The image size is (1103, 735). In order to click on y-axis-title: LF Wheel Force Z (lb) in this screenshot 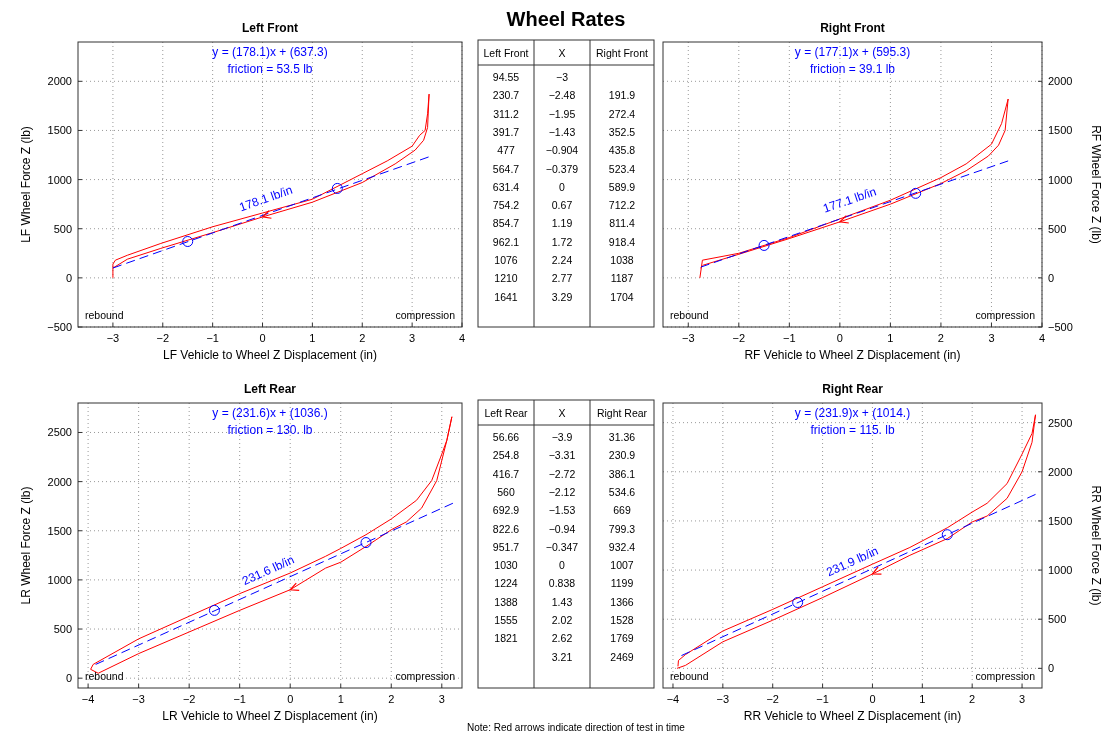, I will do `click(26, 184)`.